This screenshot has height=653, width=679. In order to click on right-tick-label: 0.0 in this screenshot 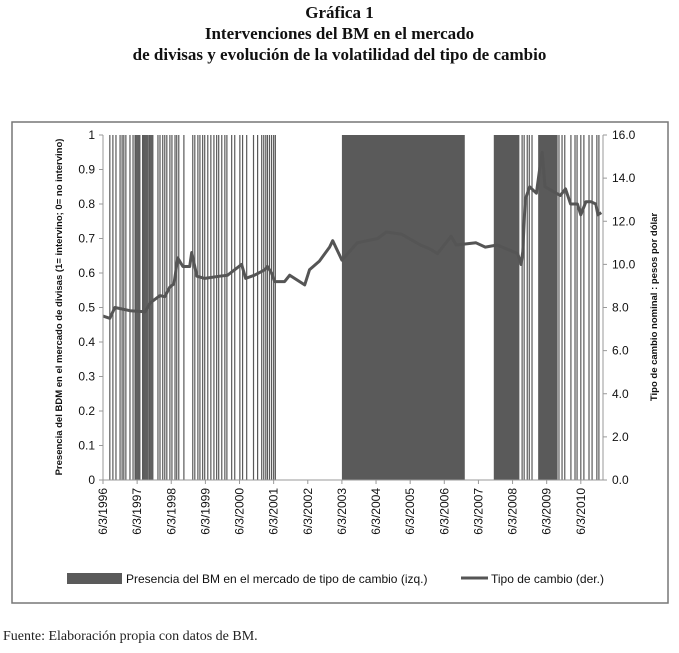, I will do `click(620, 480)`.